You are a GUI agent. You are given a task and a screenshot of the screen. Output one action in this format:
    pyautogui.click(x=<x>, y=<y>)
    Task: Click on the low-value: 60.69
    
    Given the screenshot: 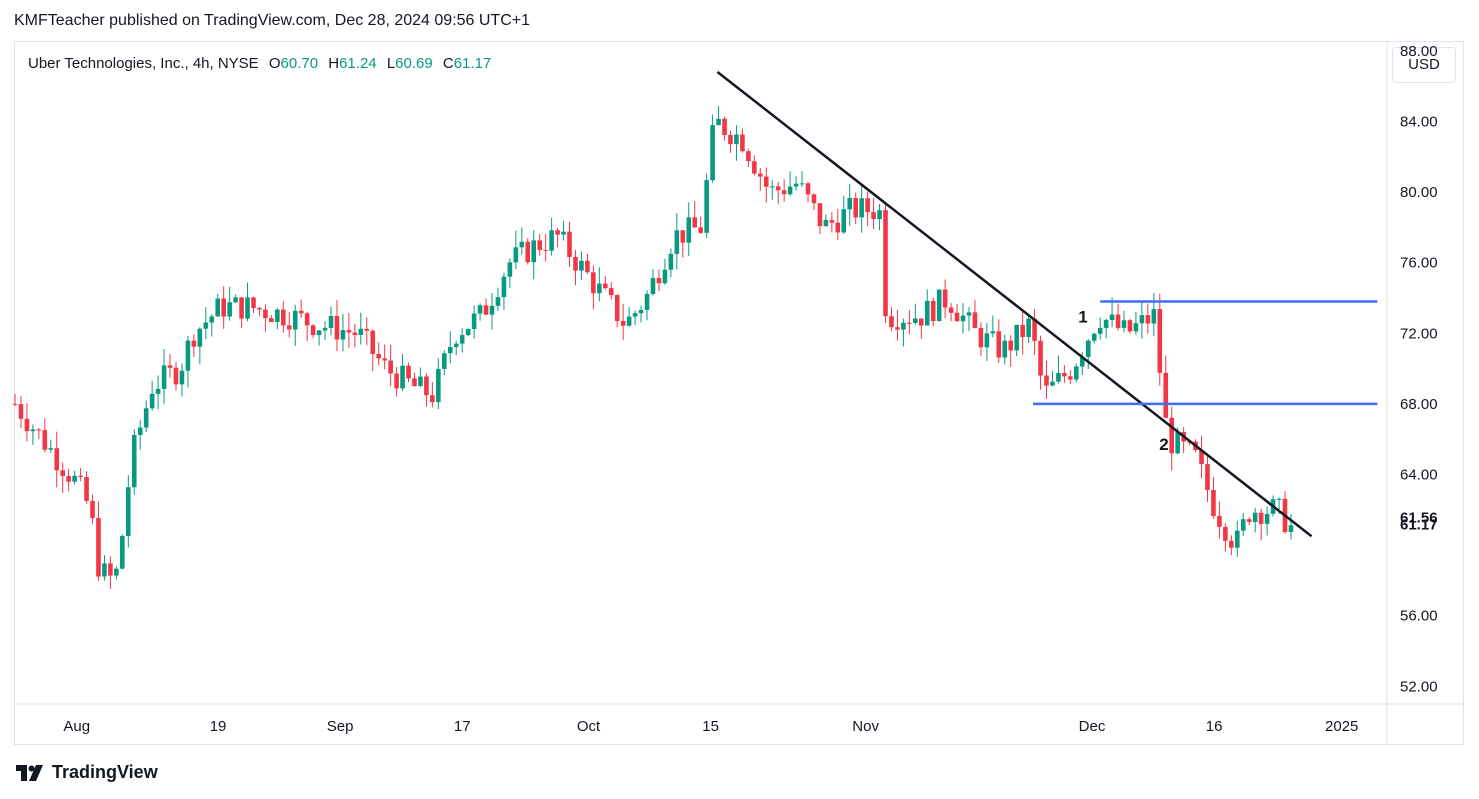 What is the action you would take?
    pyautogui.click(x=414, y=63)
    